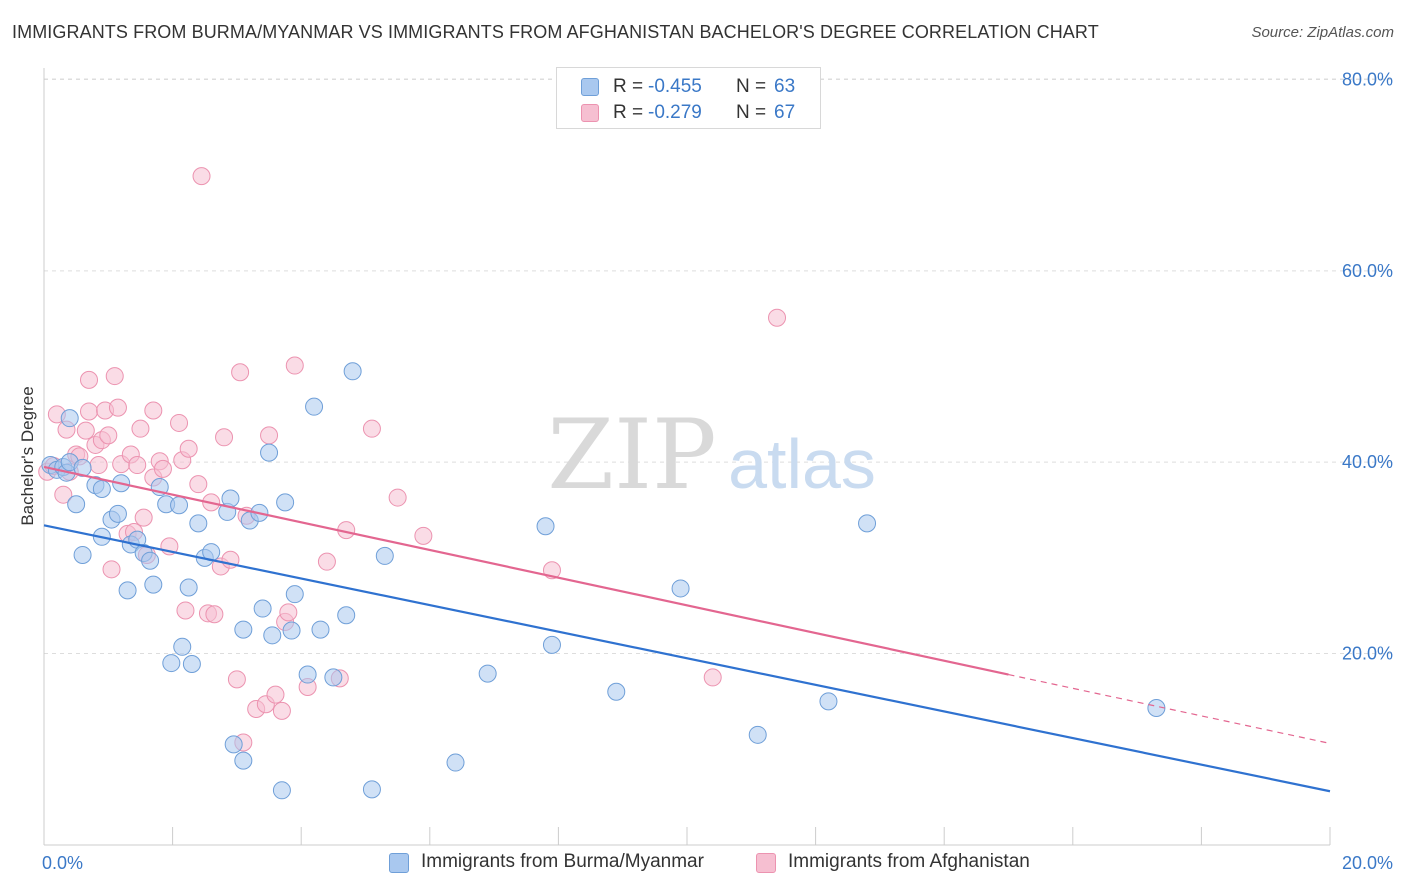 This screenshot has height=892, width=1406. Describe the element at coordinates (1367, 462) in the screenshot. I see `y-tick-label: 40.0%` at that location.